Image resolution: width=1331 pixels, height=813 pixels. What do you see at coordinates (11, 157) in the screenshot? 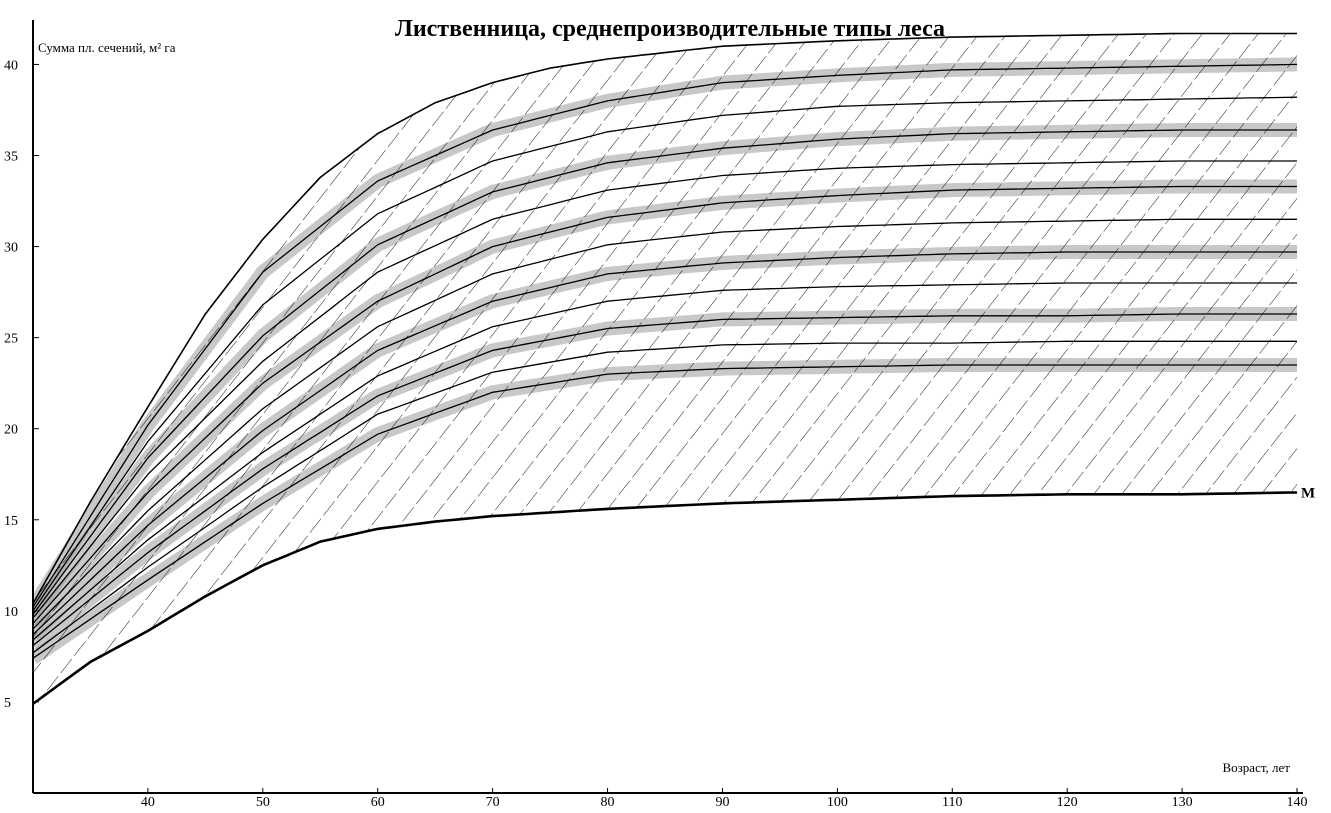
I see `y-tick-label: 35` at bounding box center [11, 157].